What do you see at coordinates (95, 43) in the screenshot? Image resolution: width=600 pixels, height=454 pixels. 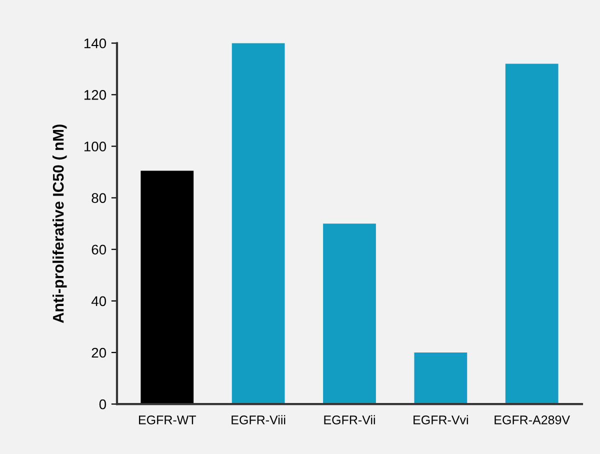 I see `y-tick-label: 140` at bounding box center [95, 43].